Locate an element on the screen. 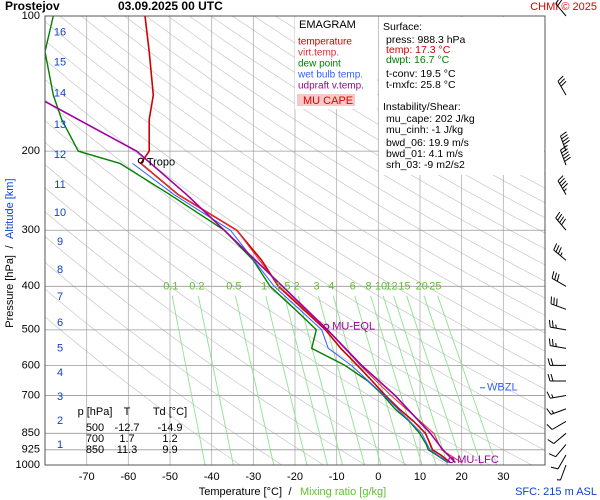 This screenshot has width=600, height=500. x-tick-label: -10 is located at coordinates (337, 477).